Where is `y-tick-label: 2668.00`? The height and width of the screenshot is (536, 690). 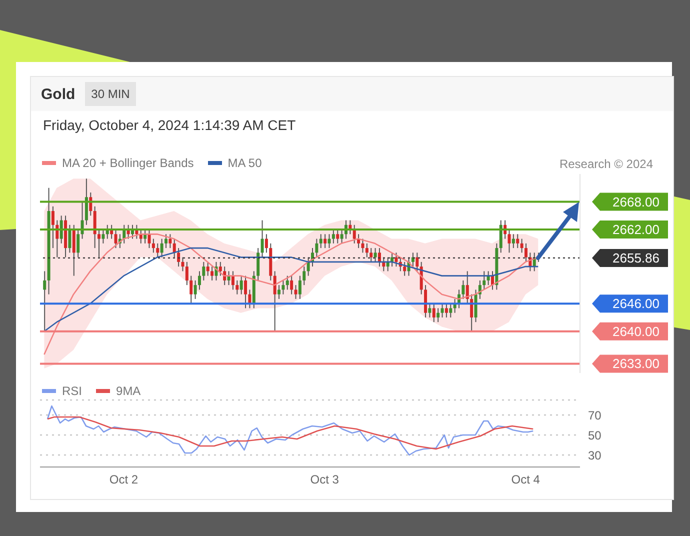 y-tick-label: 2668.00 is located at coordinates (636, 202).